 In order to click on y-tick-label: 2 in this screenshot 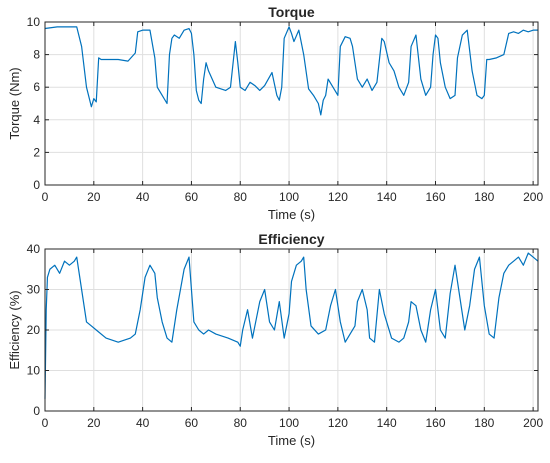, I will do `click(36, 152)`.